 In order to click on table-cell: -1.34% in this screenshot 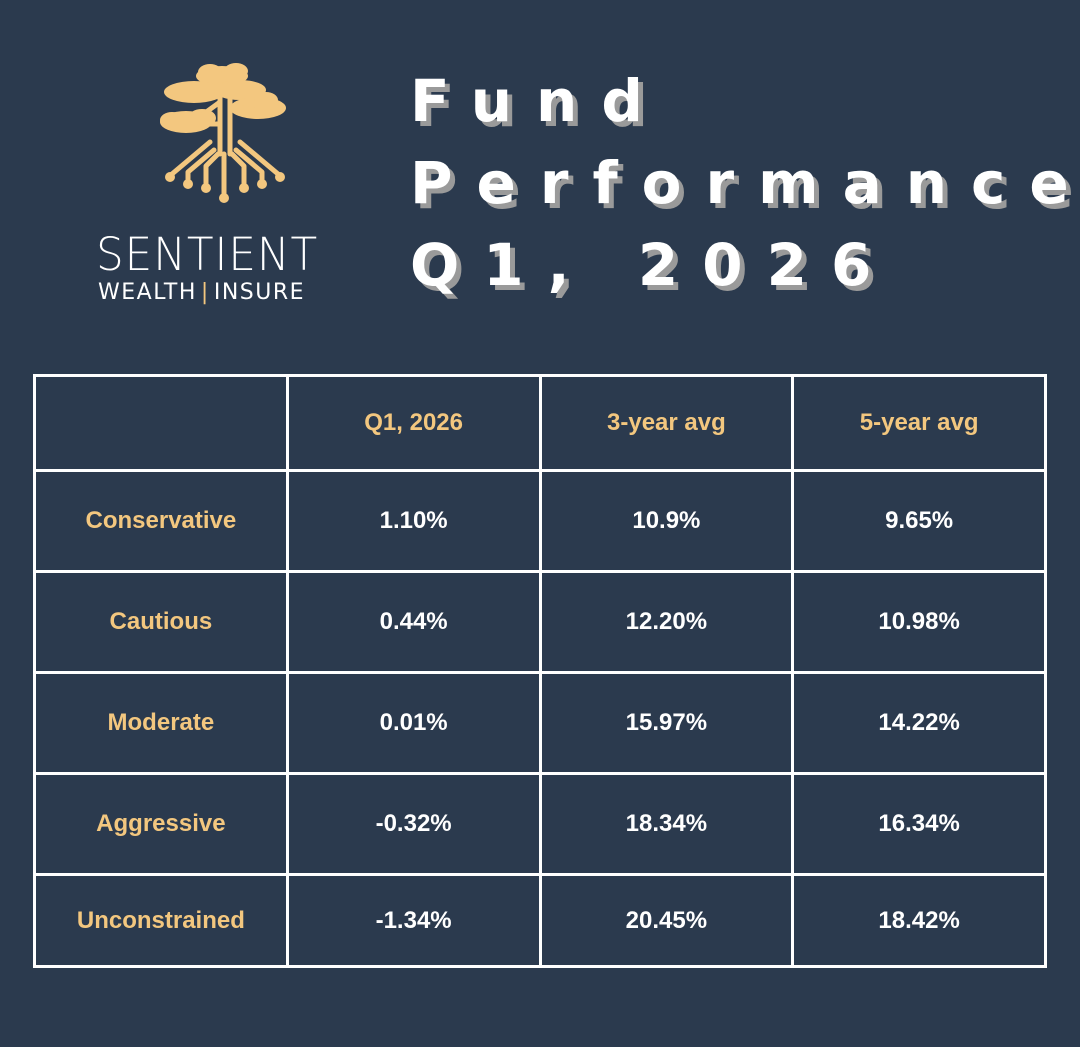, I will do `click(413, 920)`.